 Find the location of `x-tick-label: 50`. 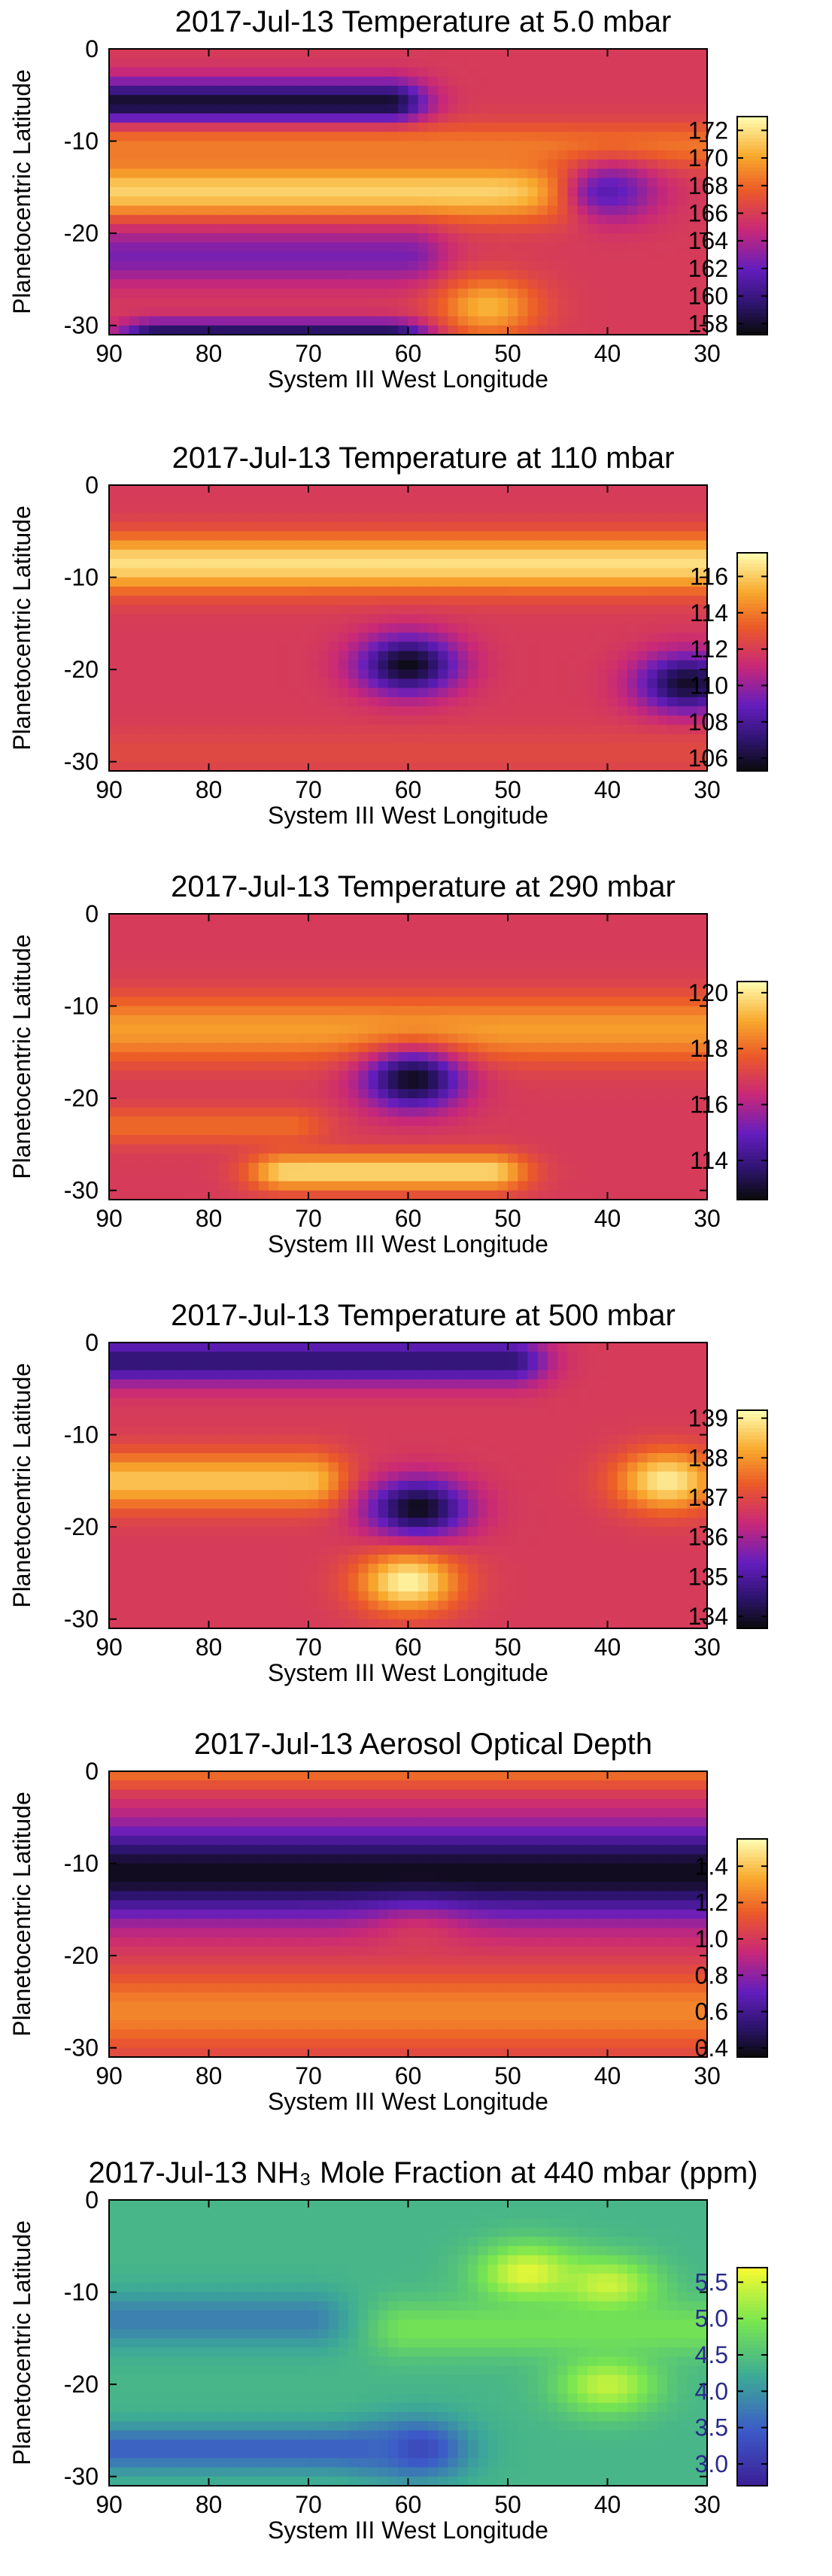

x-tick-label: 50 is located at coordinates (507, 789).